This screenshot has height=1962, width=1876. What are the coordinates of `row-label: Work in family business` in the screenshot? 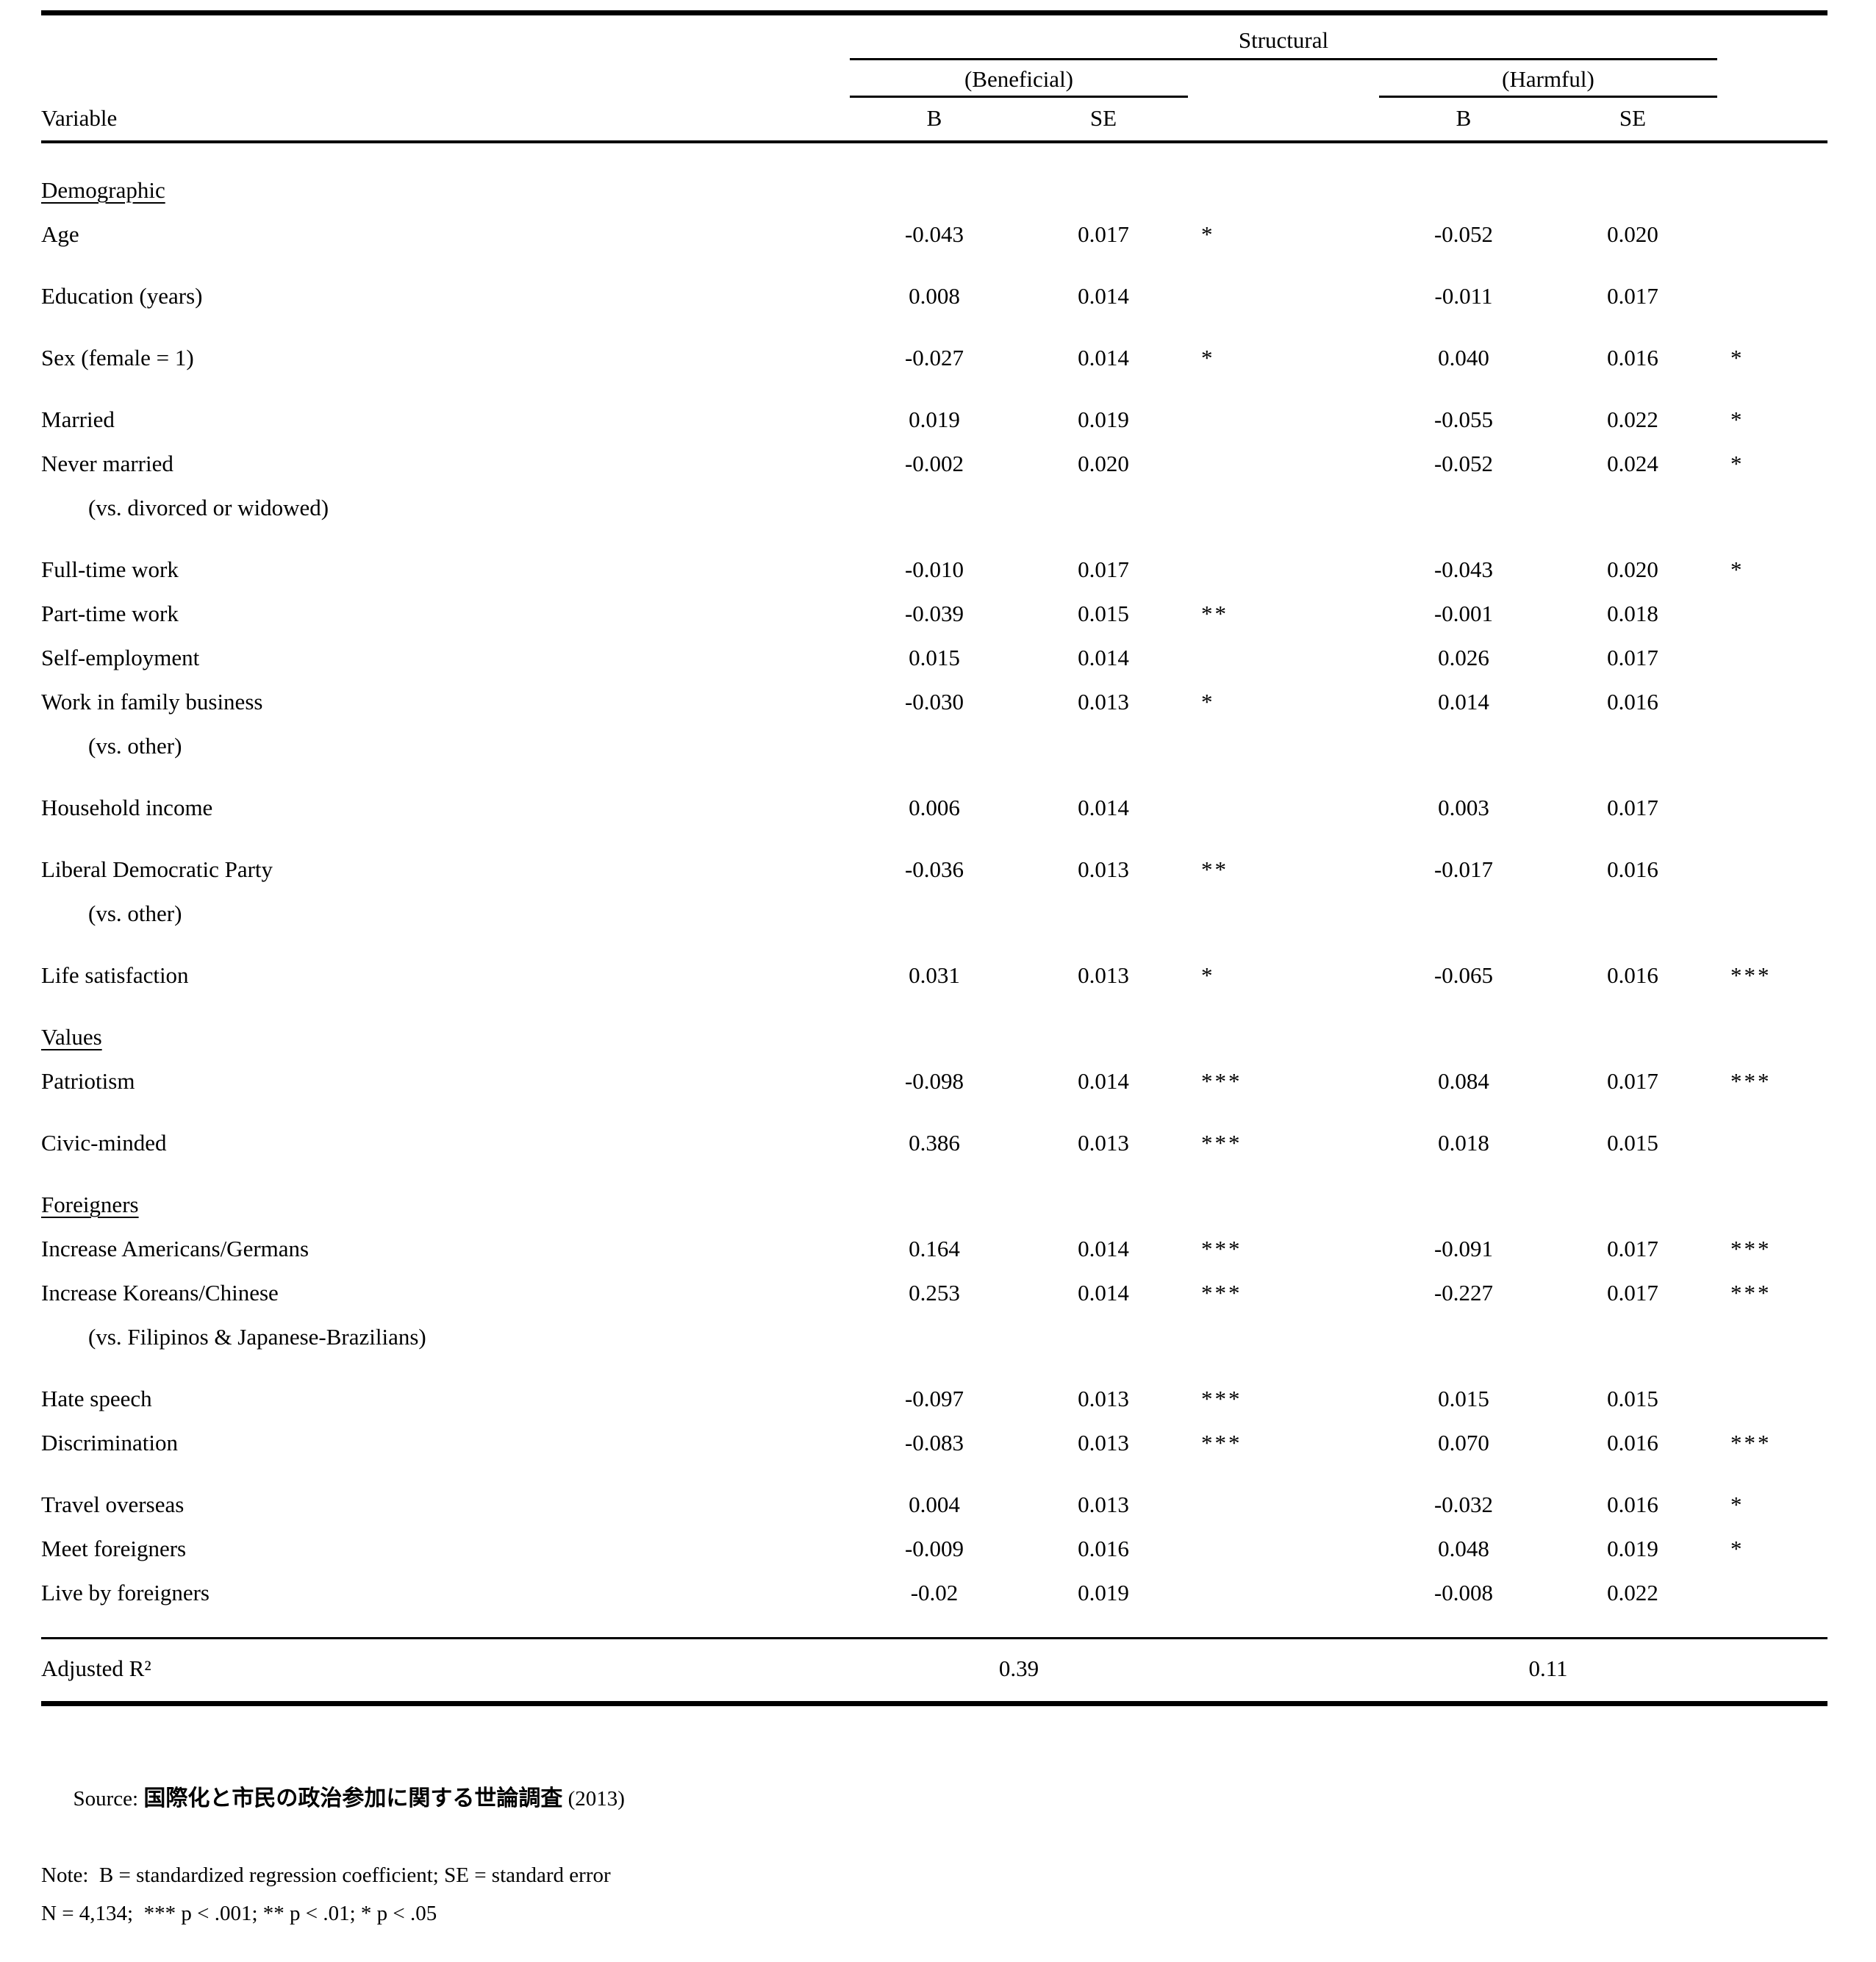 It's located at (152, 702).